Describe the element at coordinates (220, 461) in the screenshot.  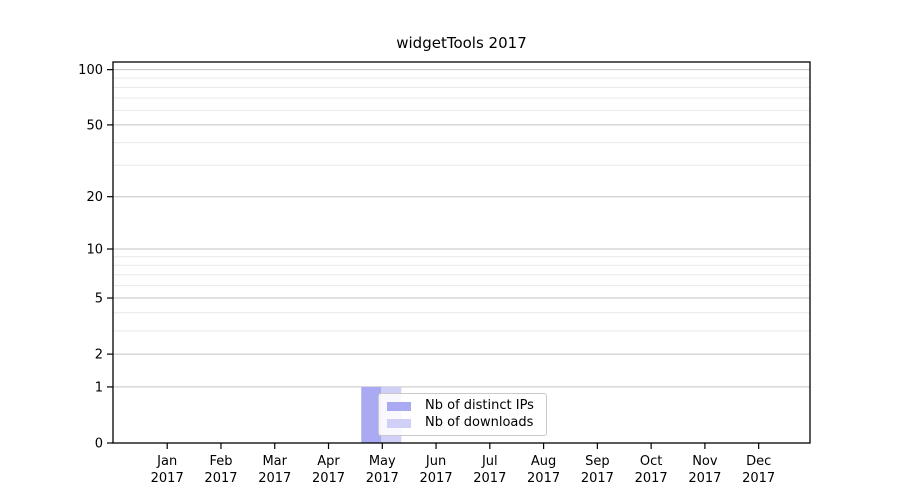
I see `x-tick-label-month: Feb` at that location.